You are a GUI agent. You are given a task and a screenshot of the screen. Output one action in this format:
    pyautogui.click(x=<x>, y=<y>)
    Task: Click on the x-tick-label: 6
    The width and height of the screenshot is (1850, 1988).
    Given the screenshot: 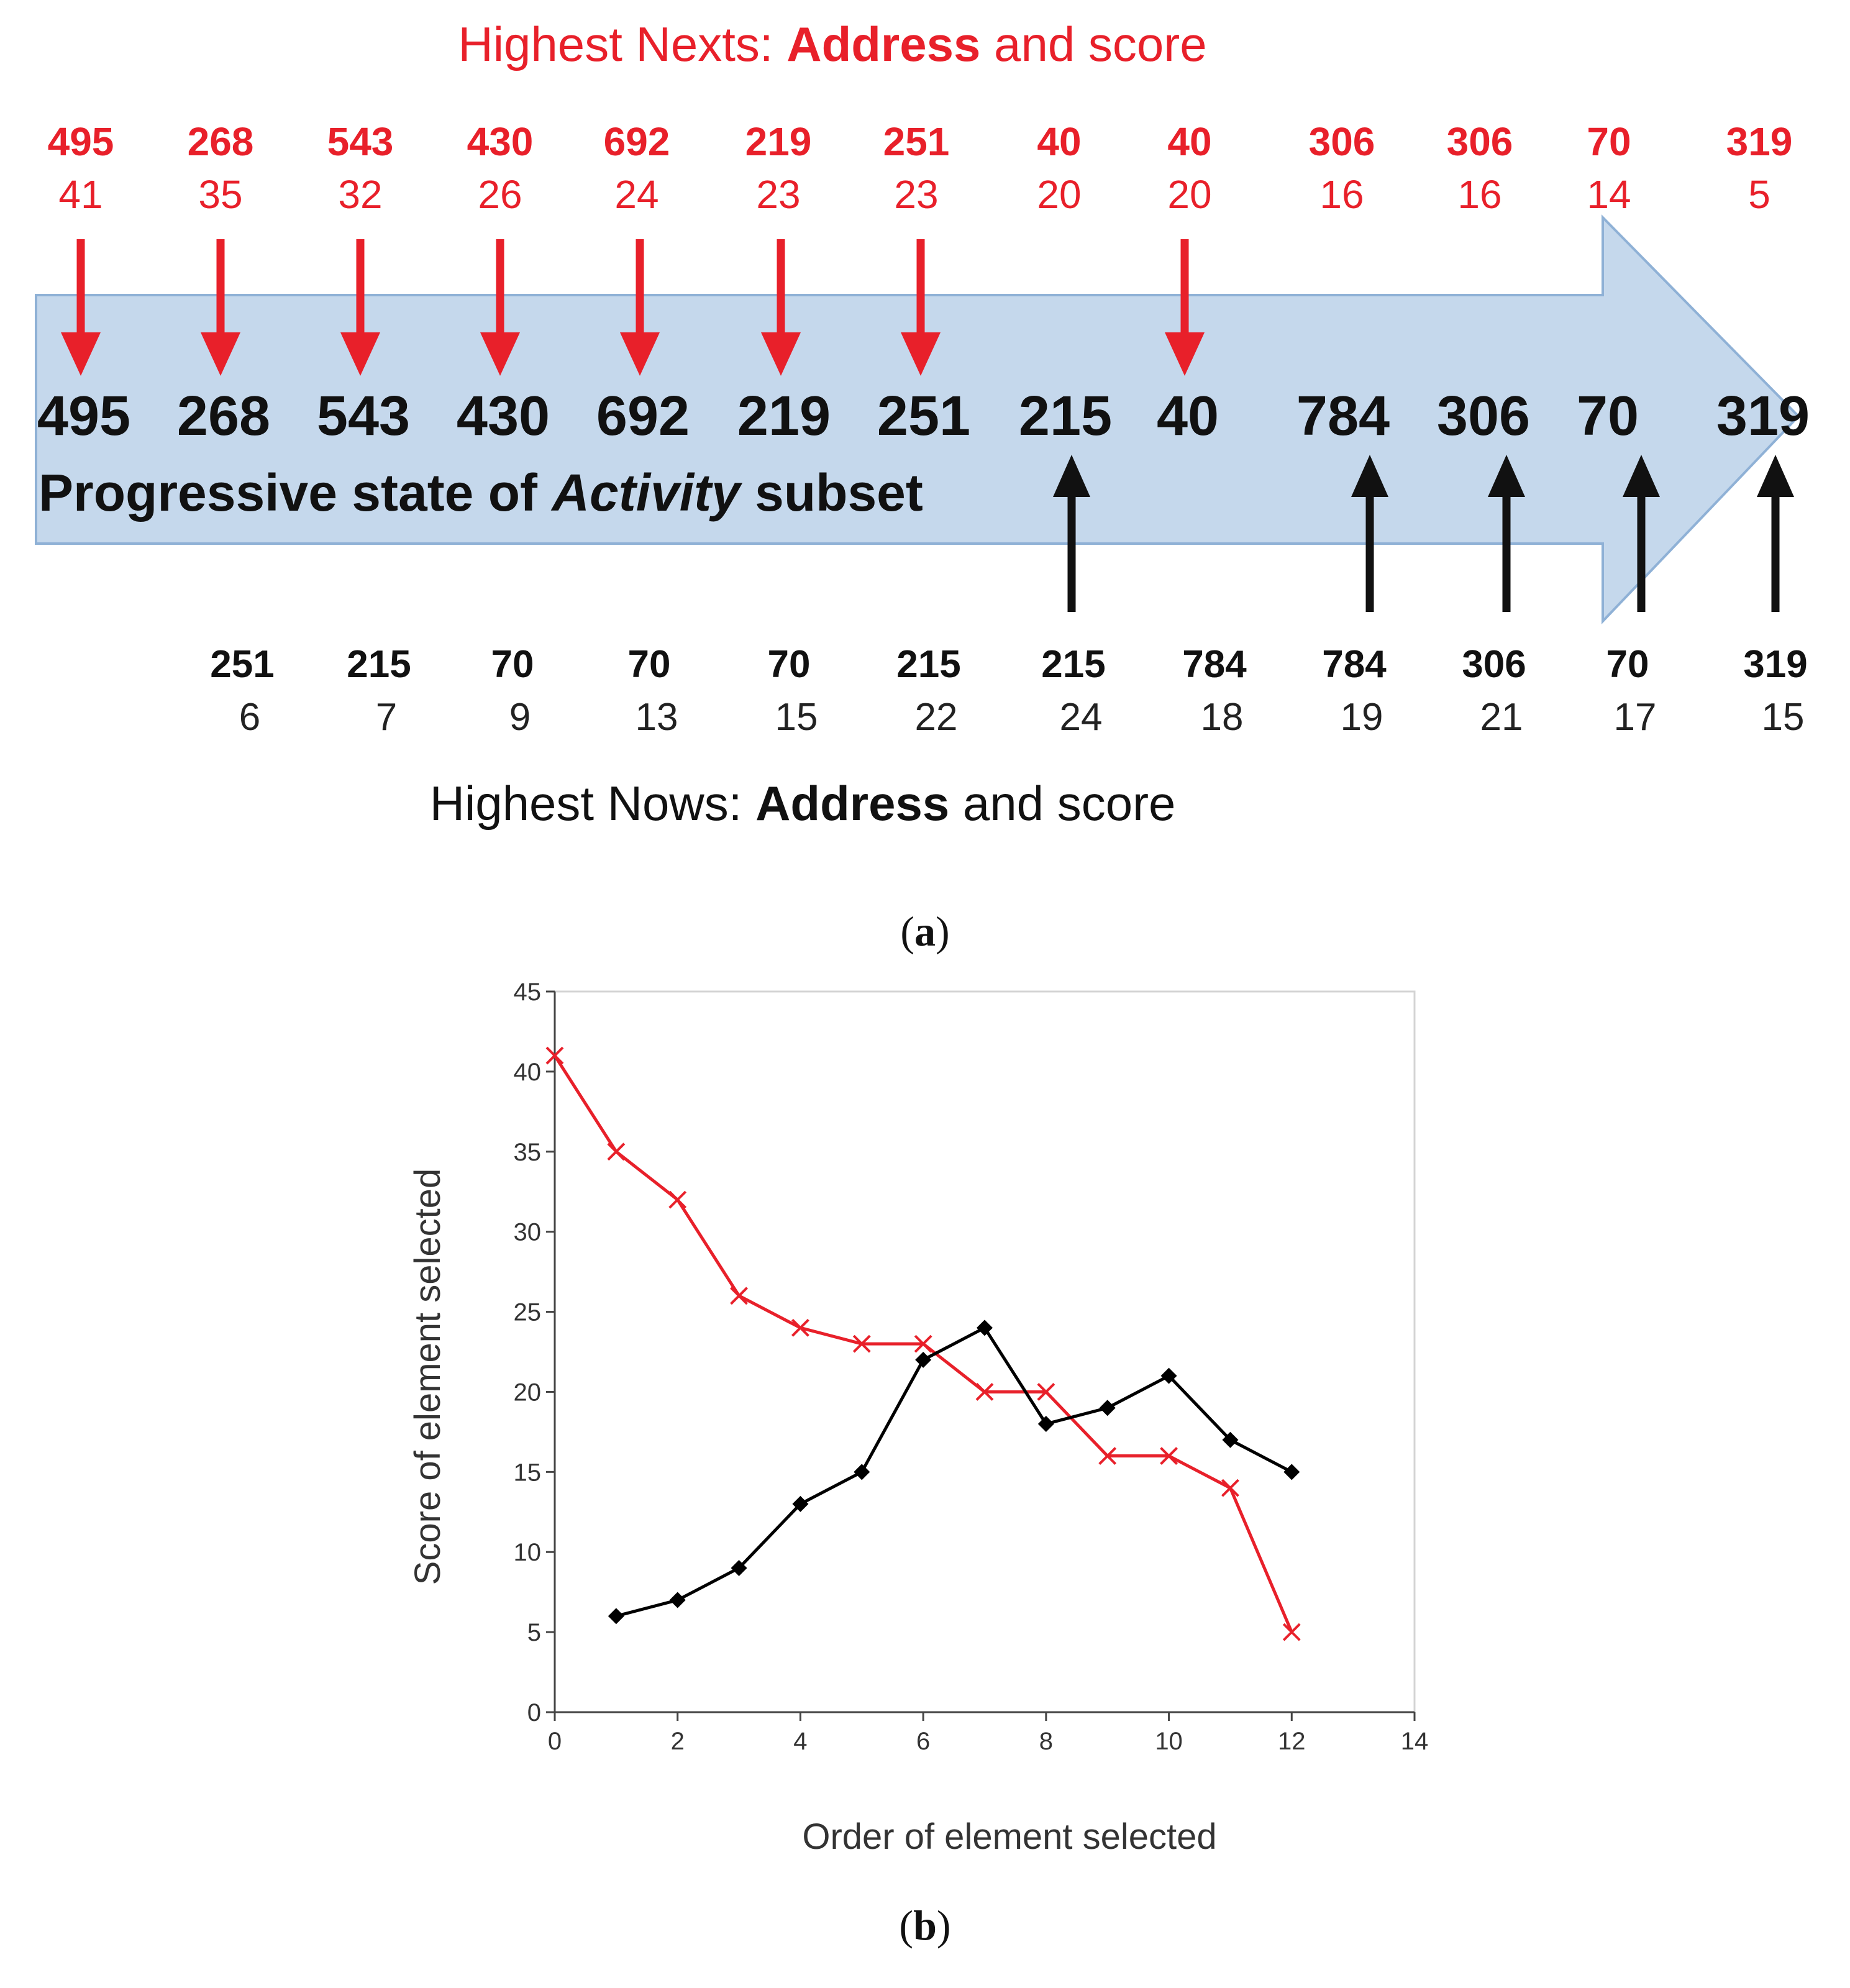 What is the action you would take?
    pyautogui.click(x=923, y=1741)
    